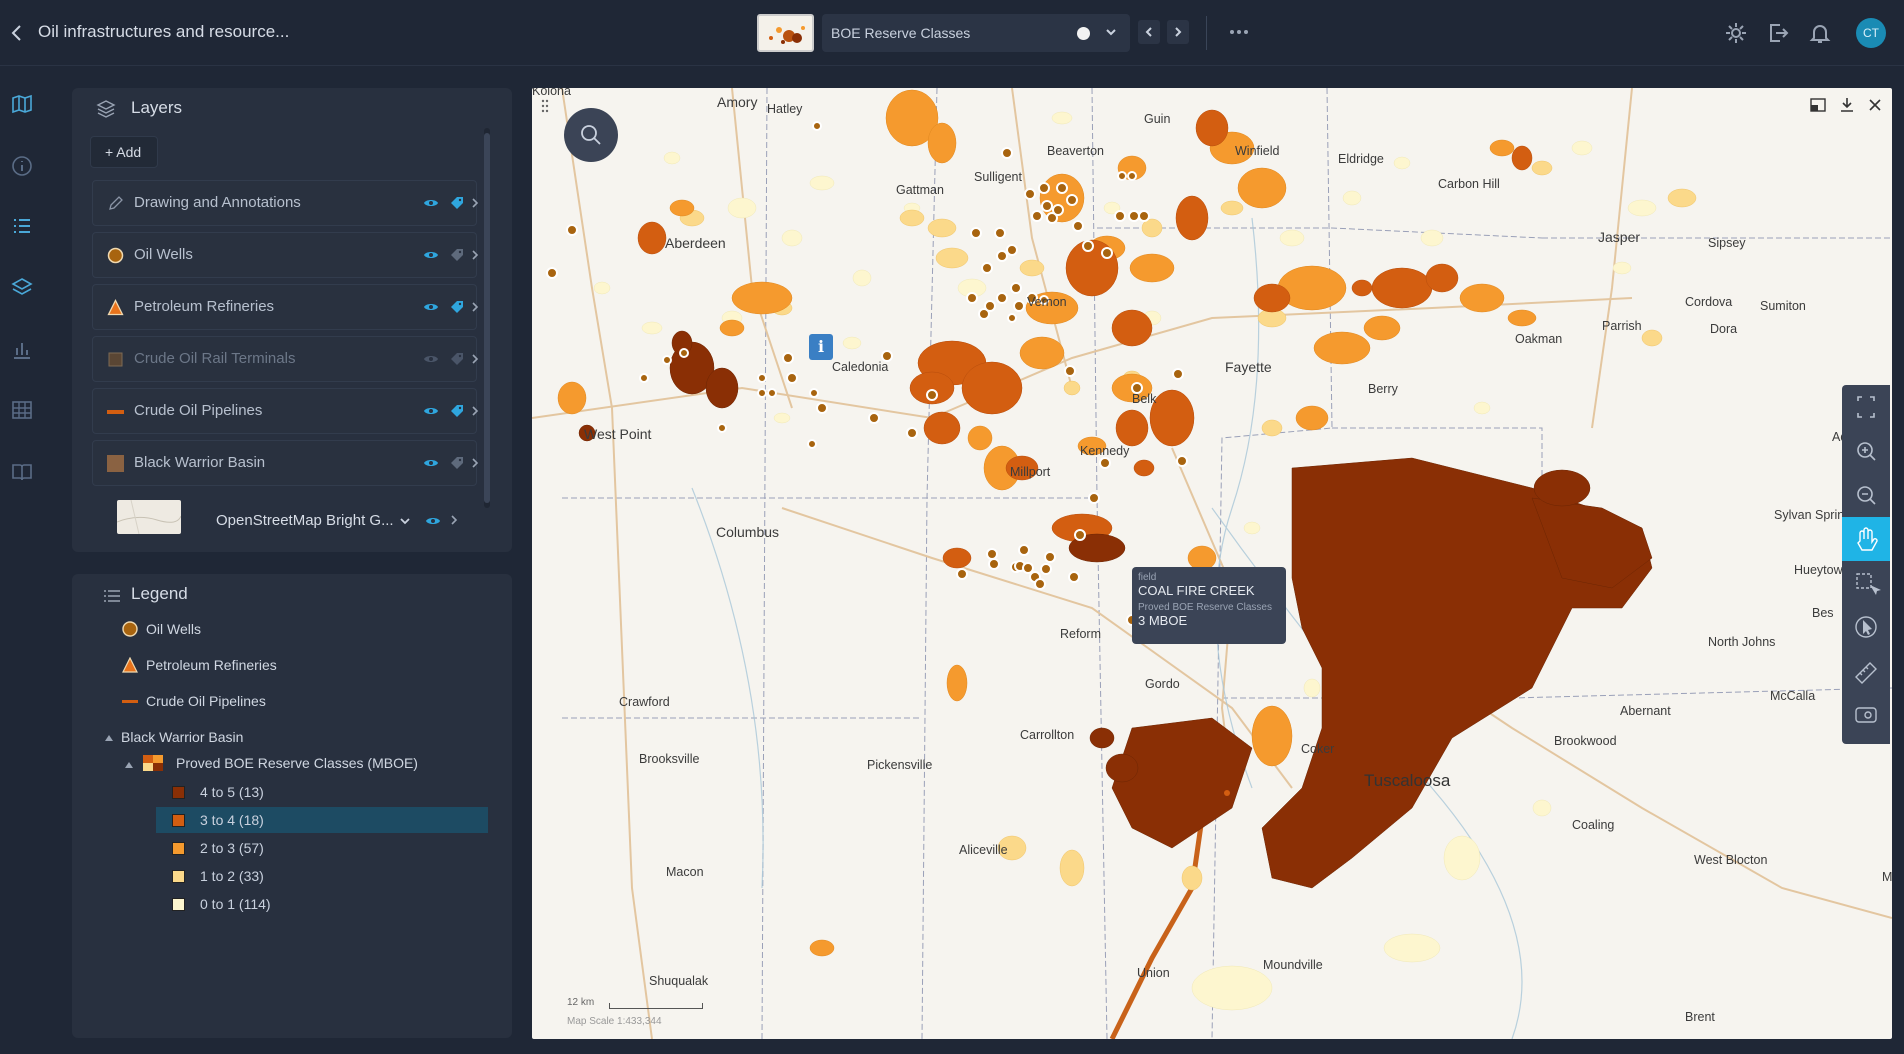 Image resolution: width=1904 pixels, height=1054 pixels. What do you see at coordinates (1724, 329) in the screenshot?
I see `place-label: Dora` at bounding box center [1724, 329].